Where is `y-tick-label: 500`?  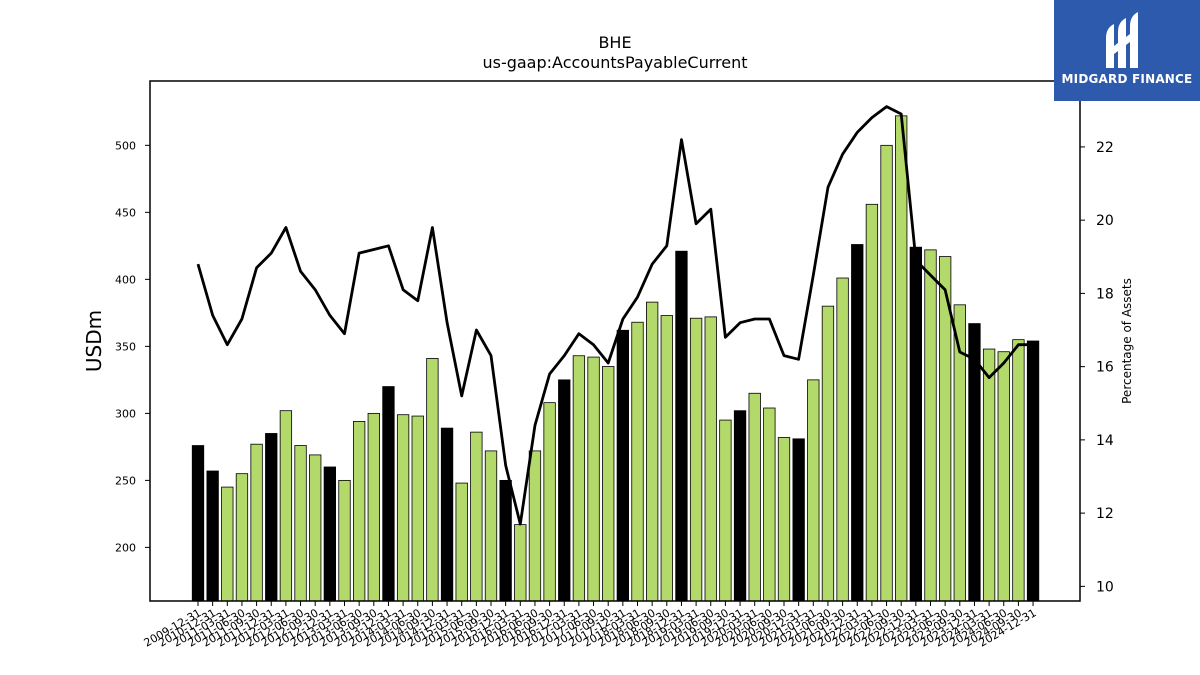
y-tick-label: 500 is located at coordinates (125, 145).